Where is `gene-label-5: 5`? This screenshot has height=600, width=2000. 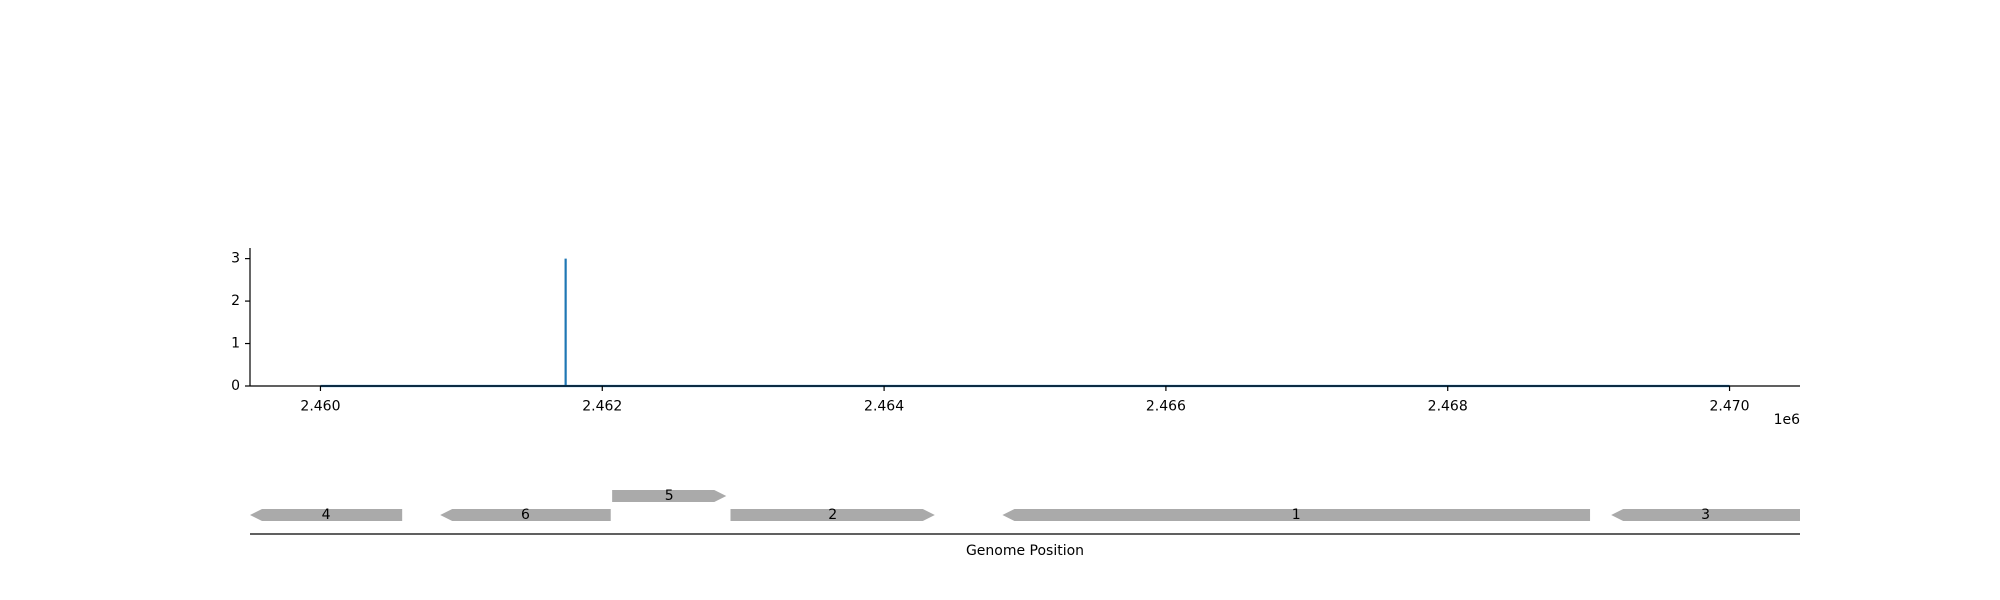
gene-label-5: 5 is located at coordinates (669, 496).